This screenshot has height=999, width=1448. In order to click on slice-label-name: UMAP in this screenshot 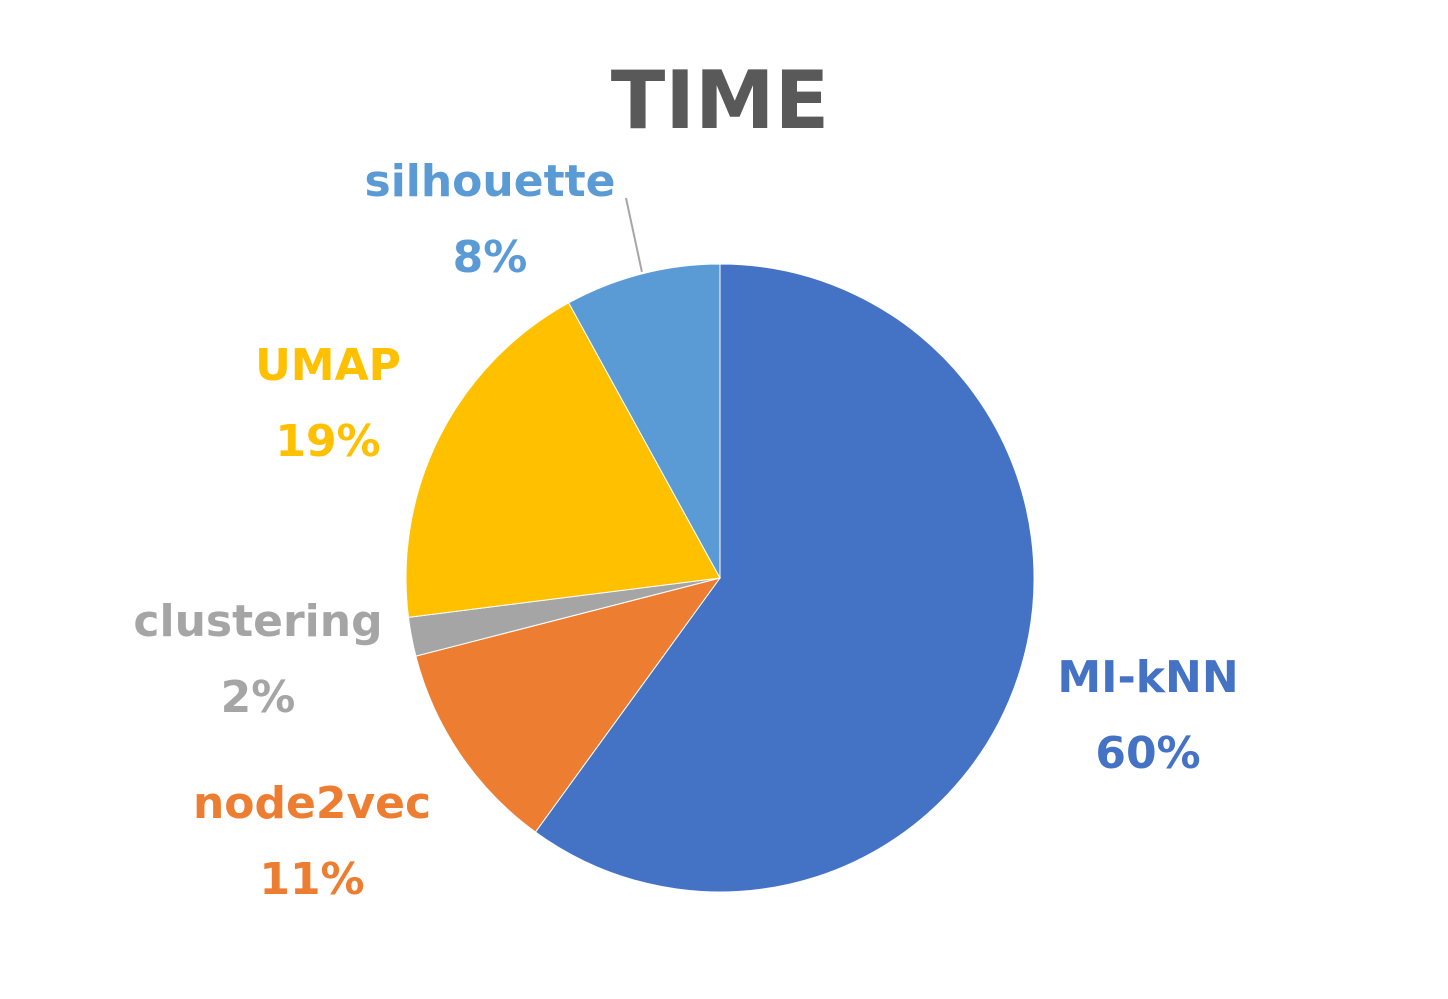, I will do `click(328, 365)`.